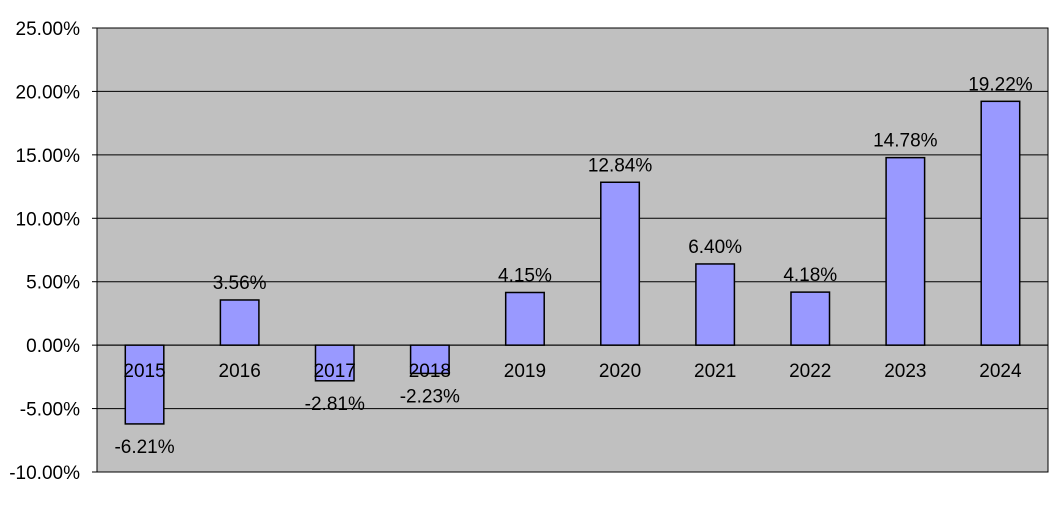 Image resolution: width=1050 pixels, height=506 pixels. I want to click on bar-2017, so click(334, 363).